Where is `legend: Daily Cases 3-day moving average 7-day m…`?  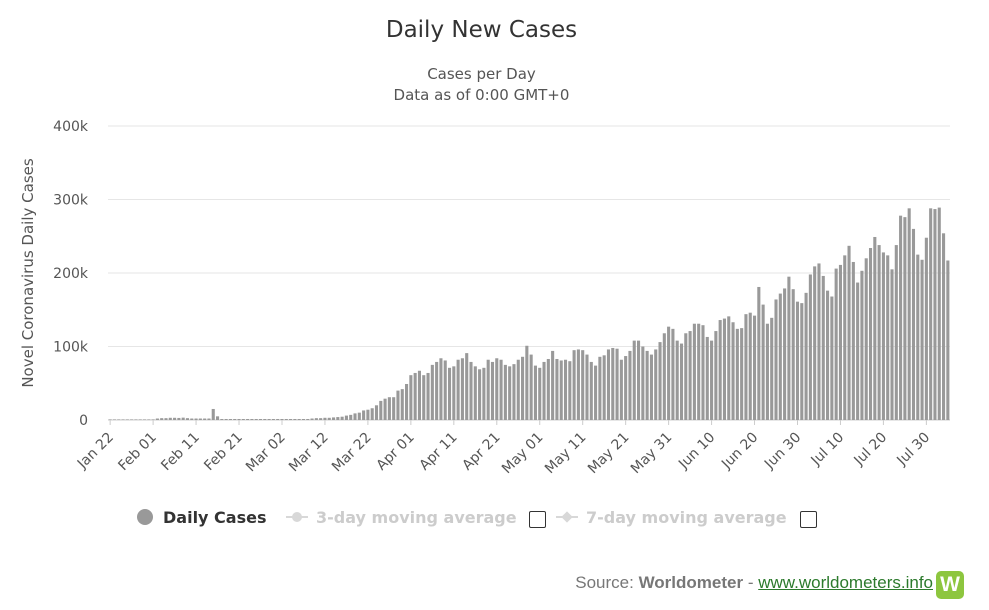
legend: Daily Cases 3-day moving average 7-day m… is located at coordinates (494, 520).